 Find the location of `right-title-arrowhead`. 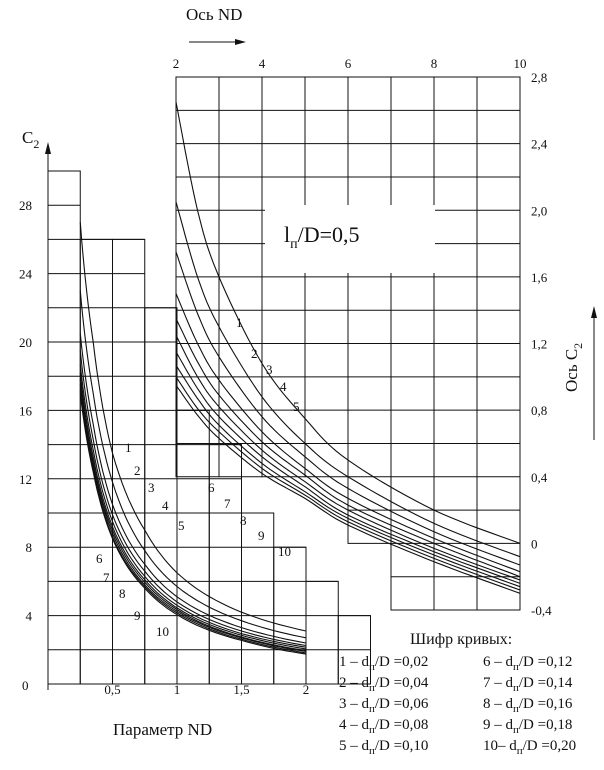

right-title-arrowhead is located at coordinates (240, 42).